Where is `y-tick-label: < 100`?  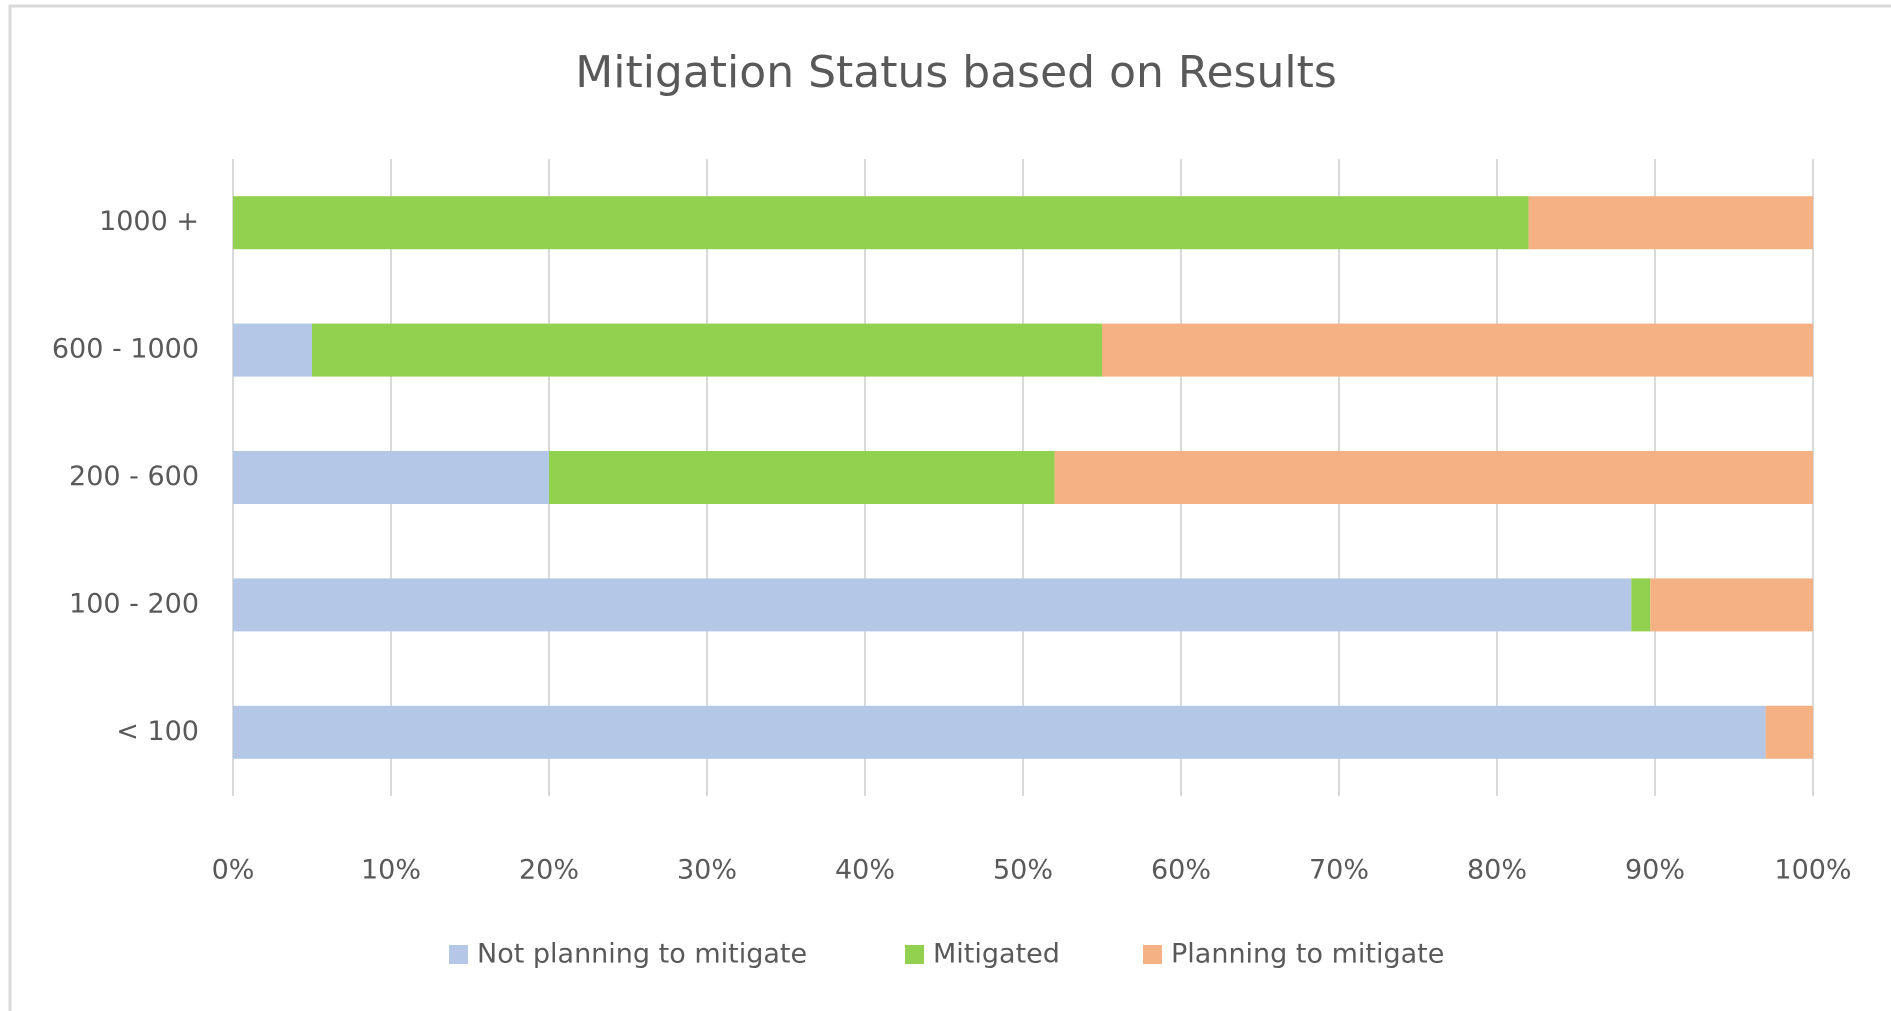
y-tick-label: < 100 is located at coordinates (157, 731).